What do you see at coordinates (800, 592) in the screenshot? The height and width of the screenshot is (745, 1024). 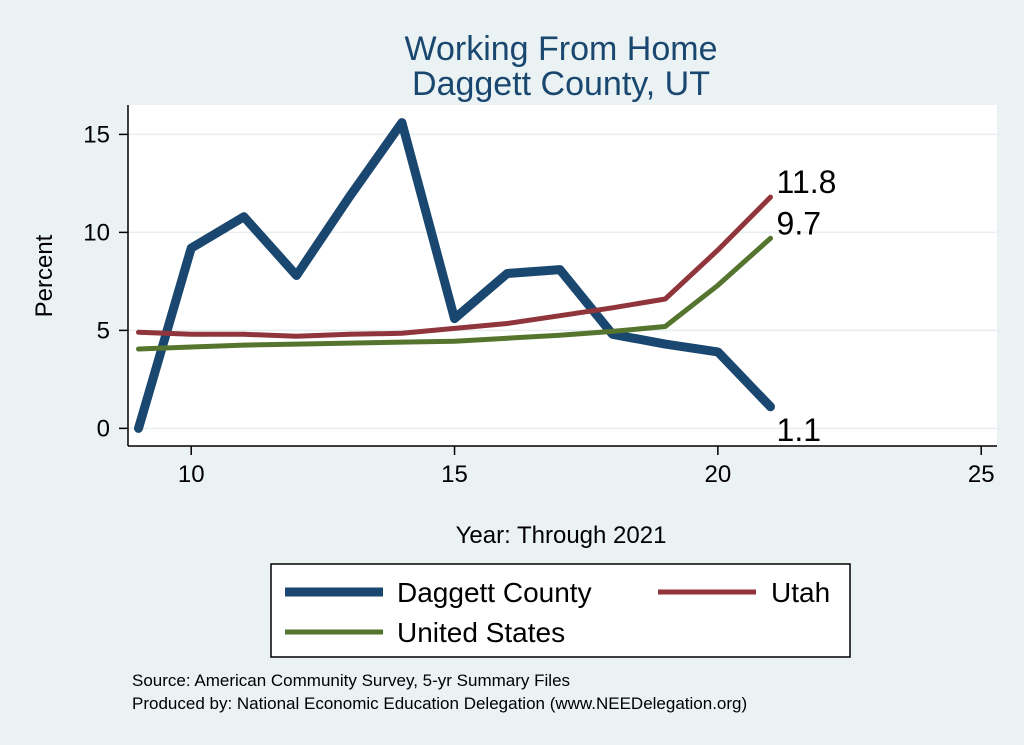 I see `legend-label-utah: Utah` at bounding box center [800, 592].